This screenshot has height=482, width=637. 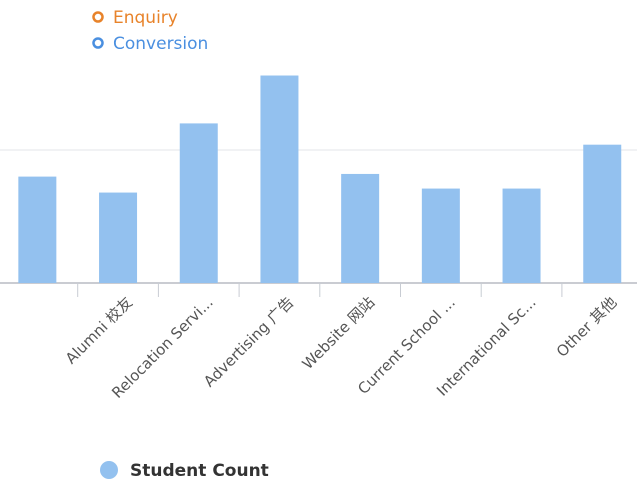 What do you see at coordinates (586, 326) in the screenshot?
I see `x-tick-label: Other 其他` at bounding box center [586, 326].